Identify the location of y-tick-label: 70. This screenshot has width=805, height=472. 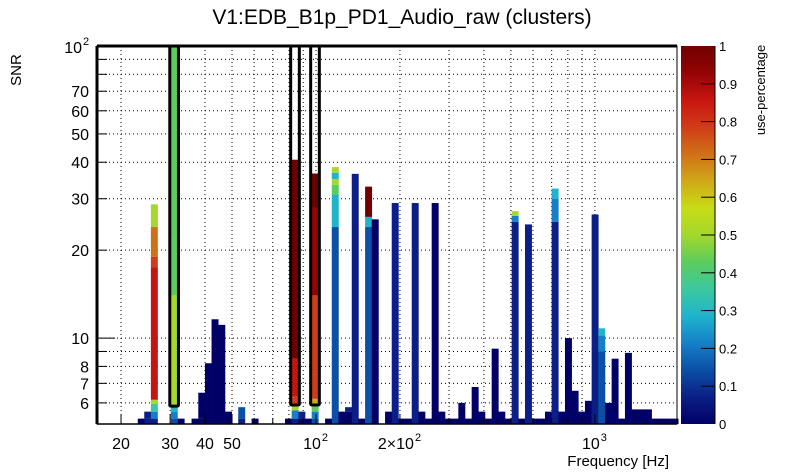
(80, 92).